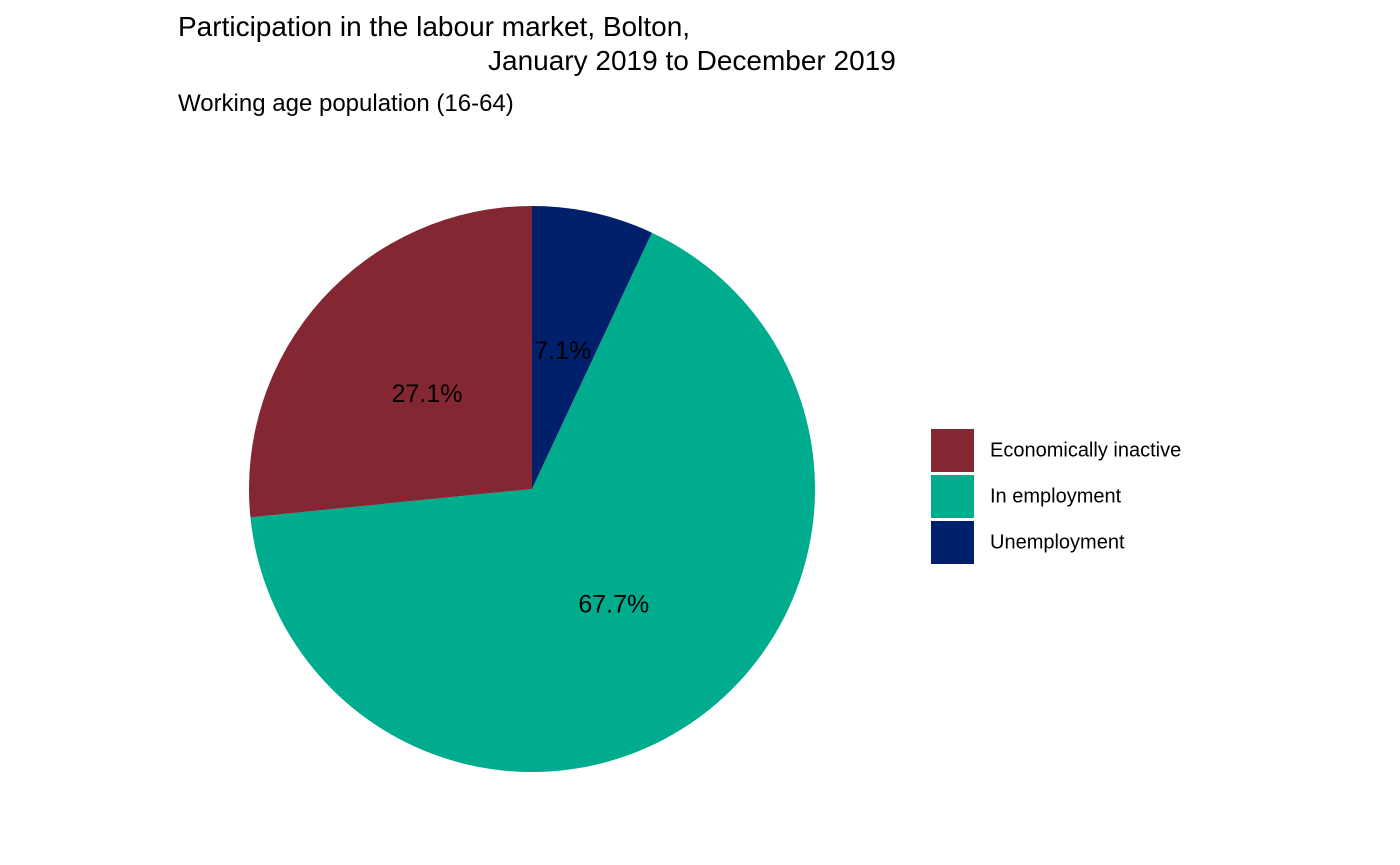  I want to click on slice-label-in-employment: 67.7%, so click(613, 604).